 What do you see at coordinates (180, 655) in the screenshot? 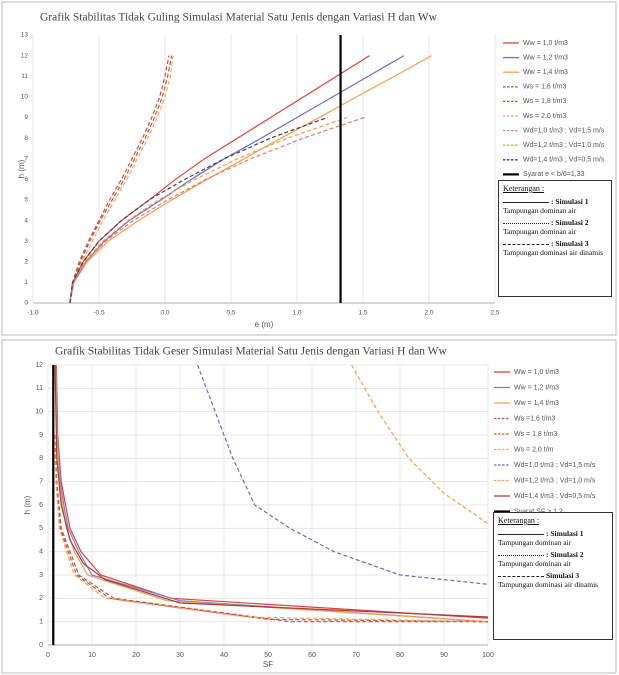
I see `x-tick-label: 30` at bounding box center [180, 655].